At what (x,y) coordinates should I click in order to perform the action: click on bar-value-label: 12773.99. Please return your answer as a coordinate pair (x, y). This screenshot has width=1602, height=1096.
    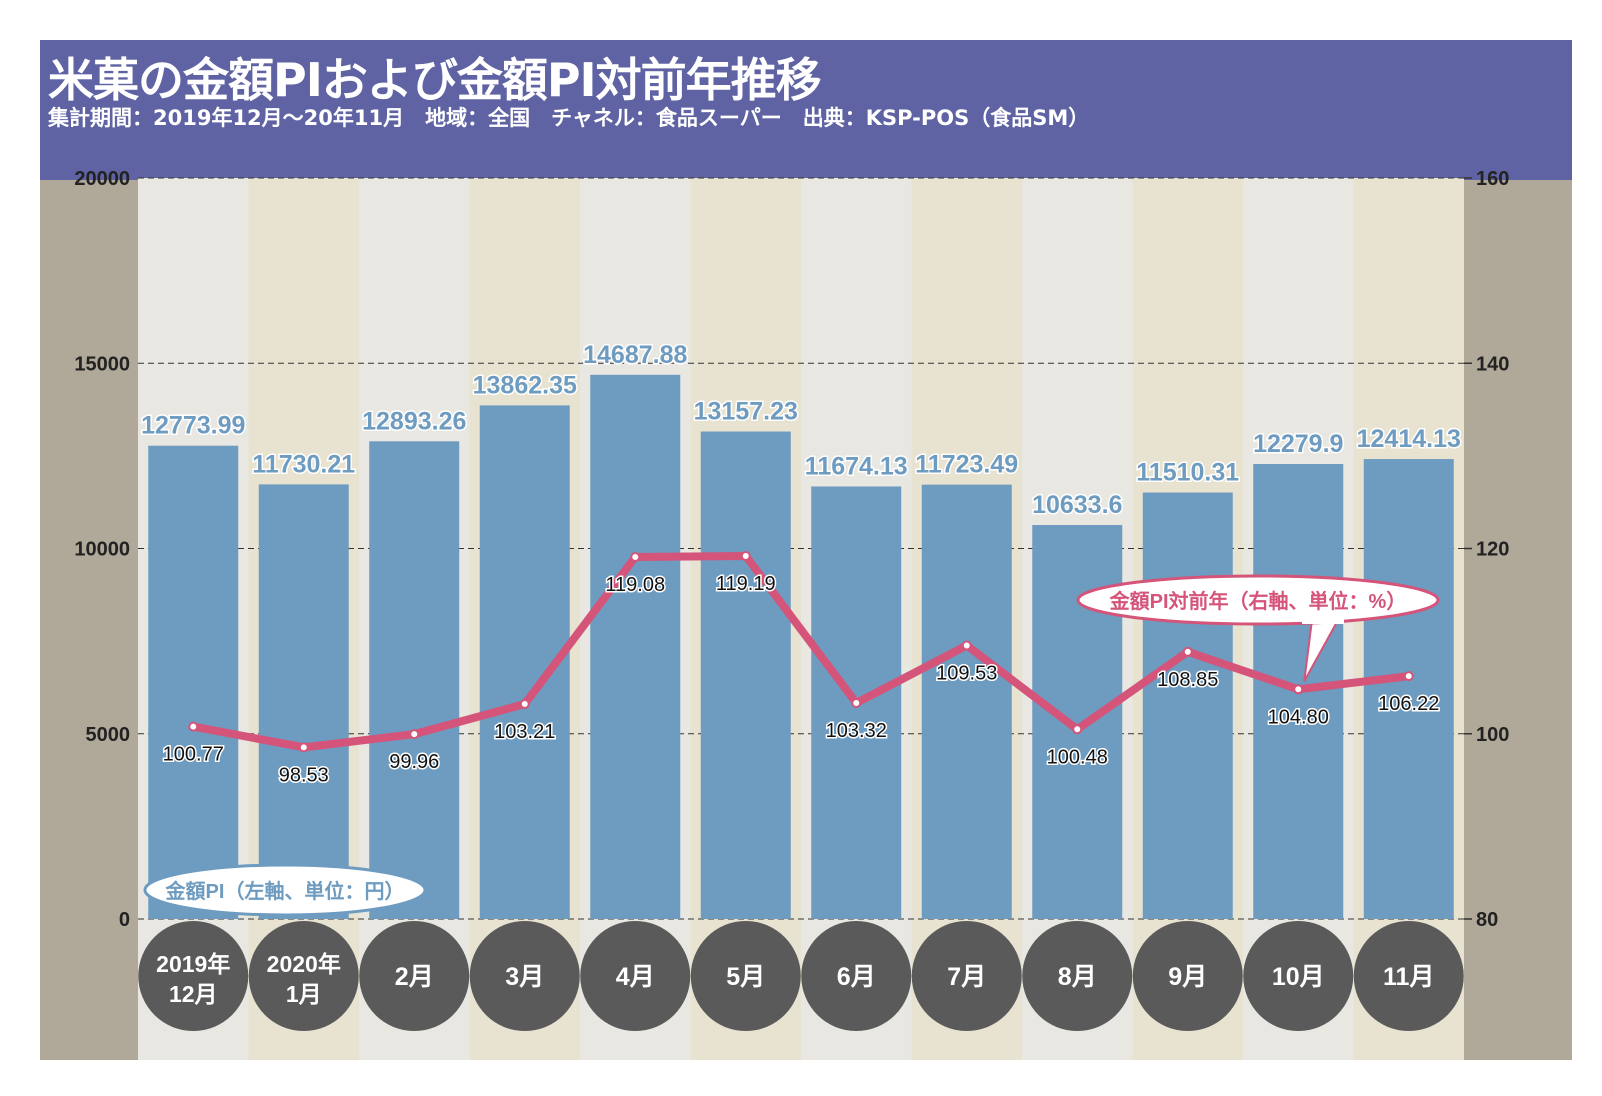
    Looking at the image, I should click on (193, 426).